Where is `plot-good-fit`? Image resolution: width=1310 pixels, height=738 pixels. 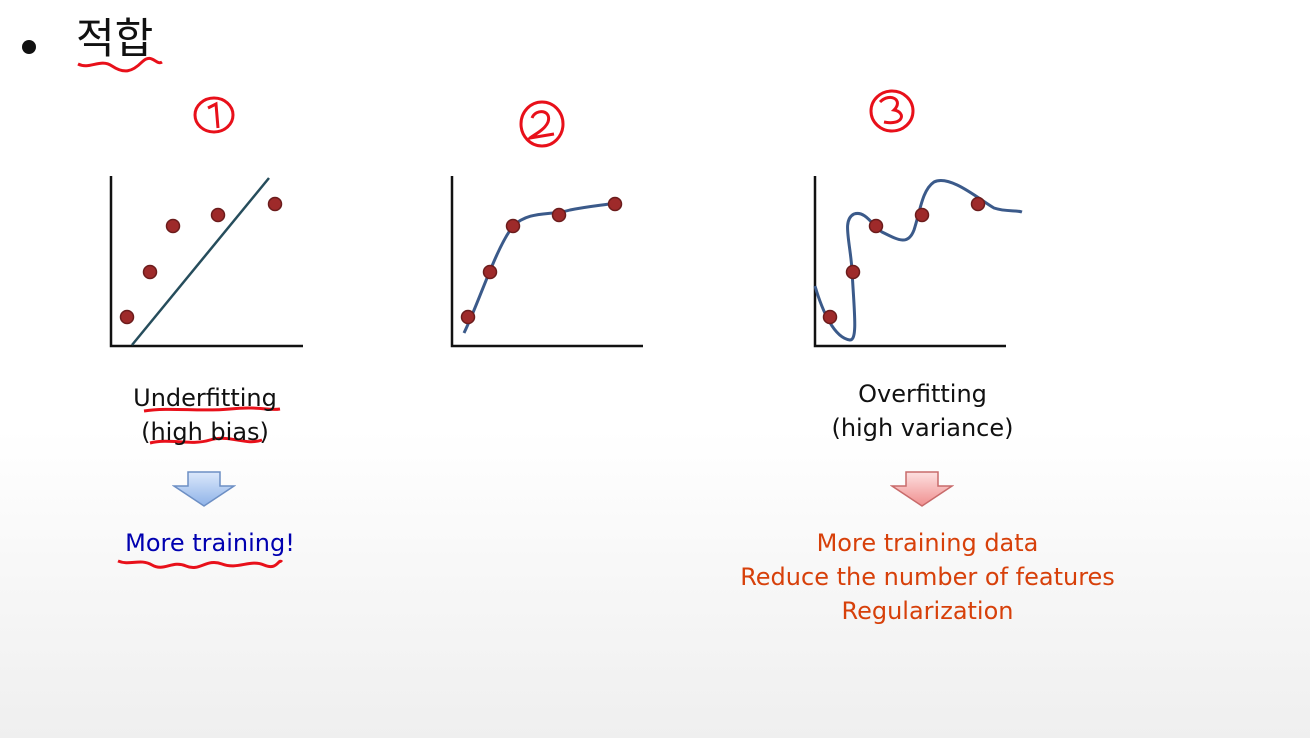 plot-good-fit is located at coordinates (546, 262).